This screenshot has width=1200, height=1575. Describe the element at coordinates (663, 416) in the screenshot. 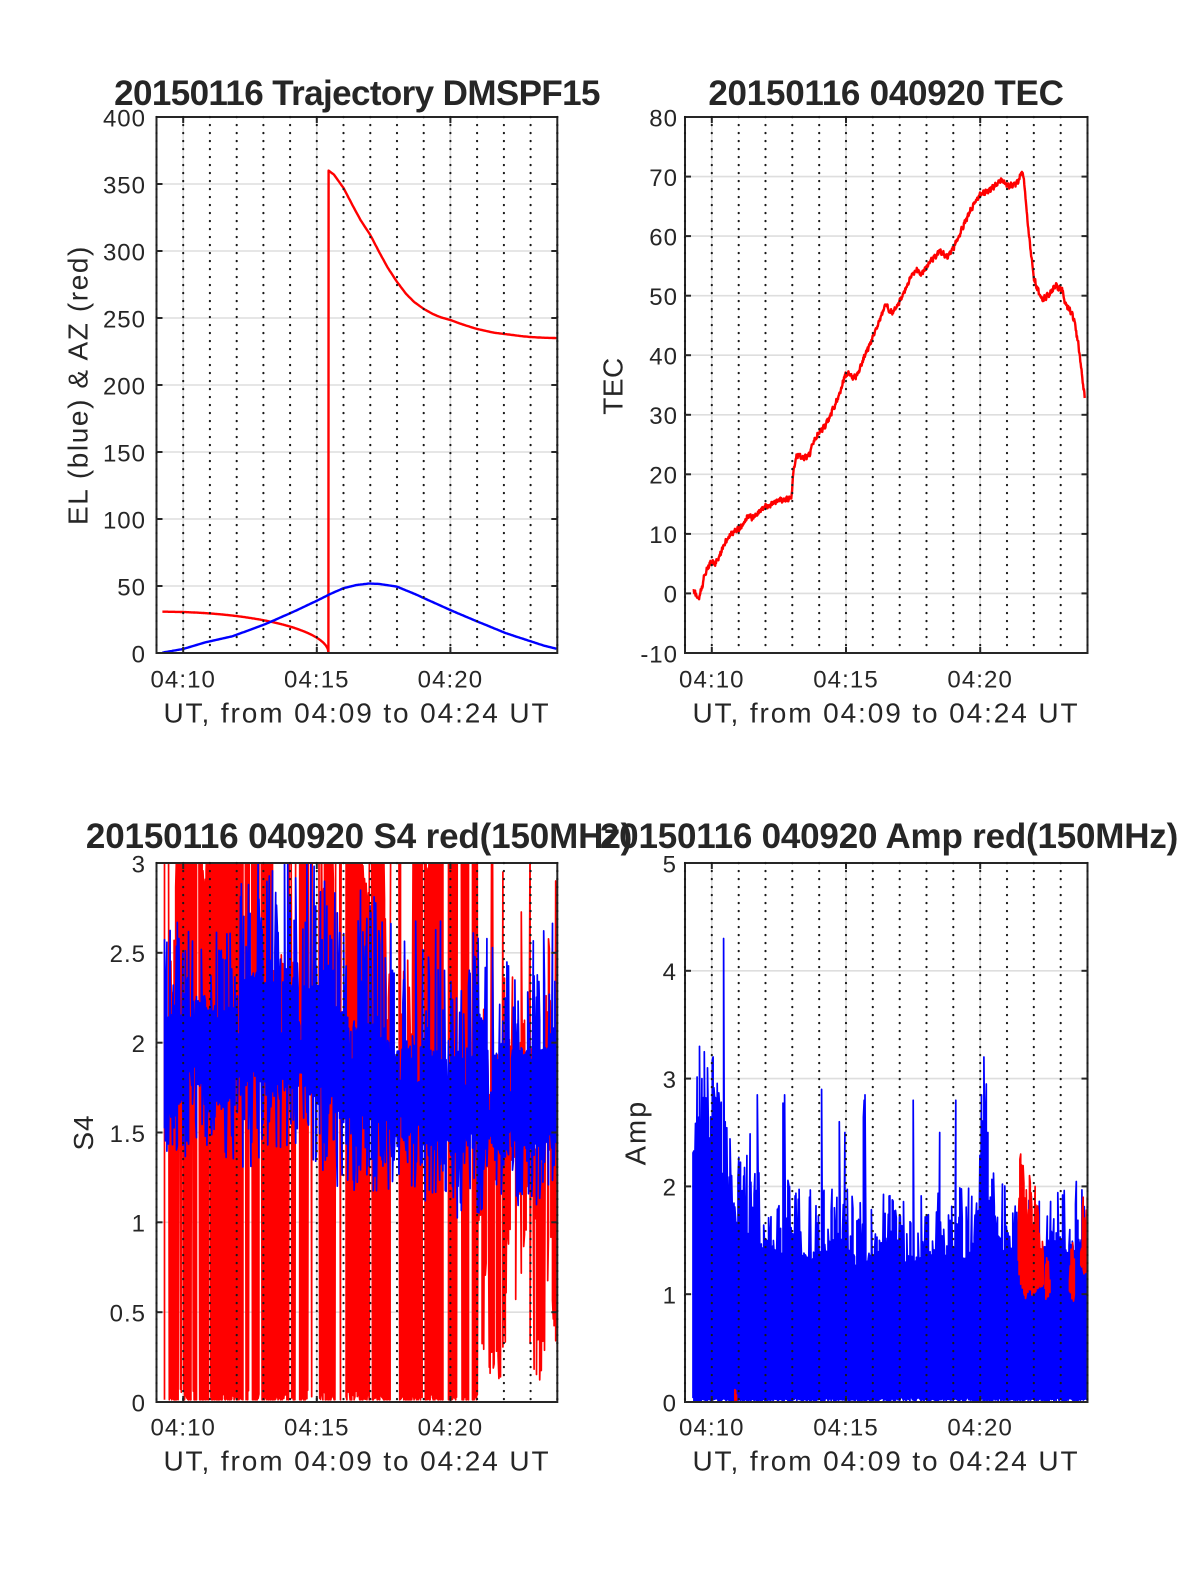

I see `svg-text: 30` at that location.